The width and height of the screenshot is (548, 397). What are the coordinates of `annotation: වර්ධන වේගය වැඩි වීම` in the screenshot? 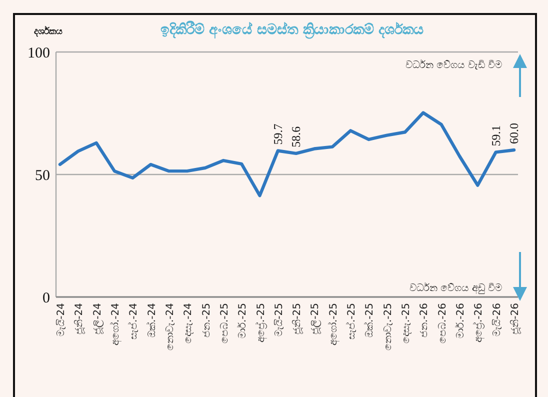 It's located at (453, 65).